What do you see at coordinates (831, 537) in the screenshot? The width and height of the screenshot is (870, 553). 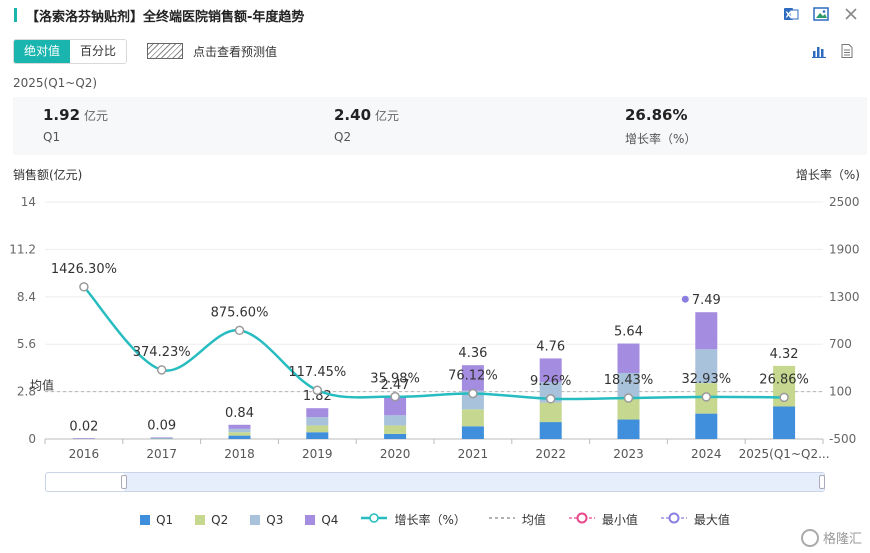 I see `watermark: 格隆汇` at bounding box center [831, 537].